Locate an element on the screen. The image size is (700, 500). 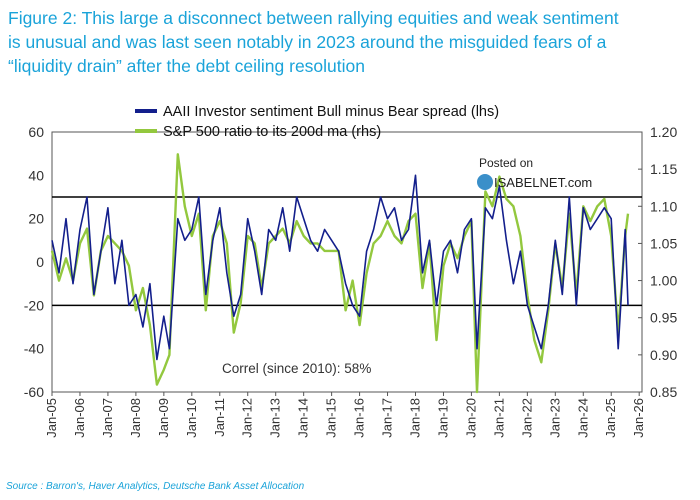
y-right-tick-label: 1.00 is located at coordinates (663, 281).